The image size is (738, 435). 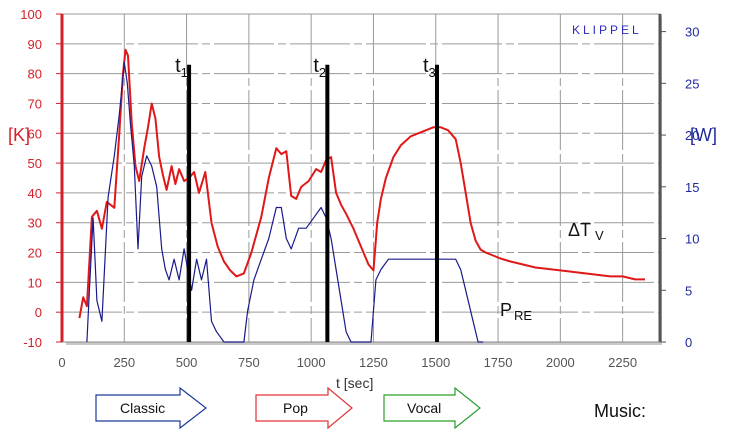 What do you see at coordinates (124, 362) in the screenshot?
I see `x-tick-label: 250` at bounding box center [124, 362].